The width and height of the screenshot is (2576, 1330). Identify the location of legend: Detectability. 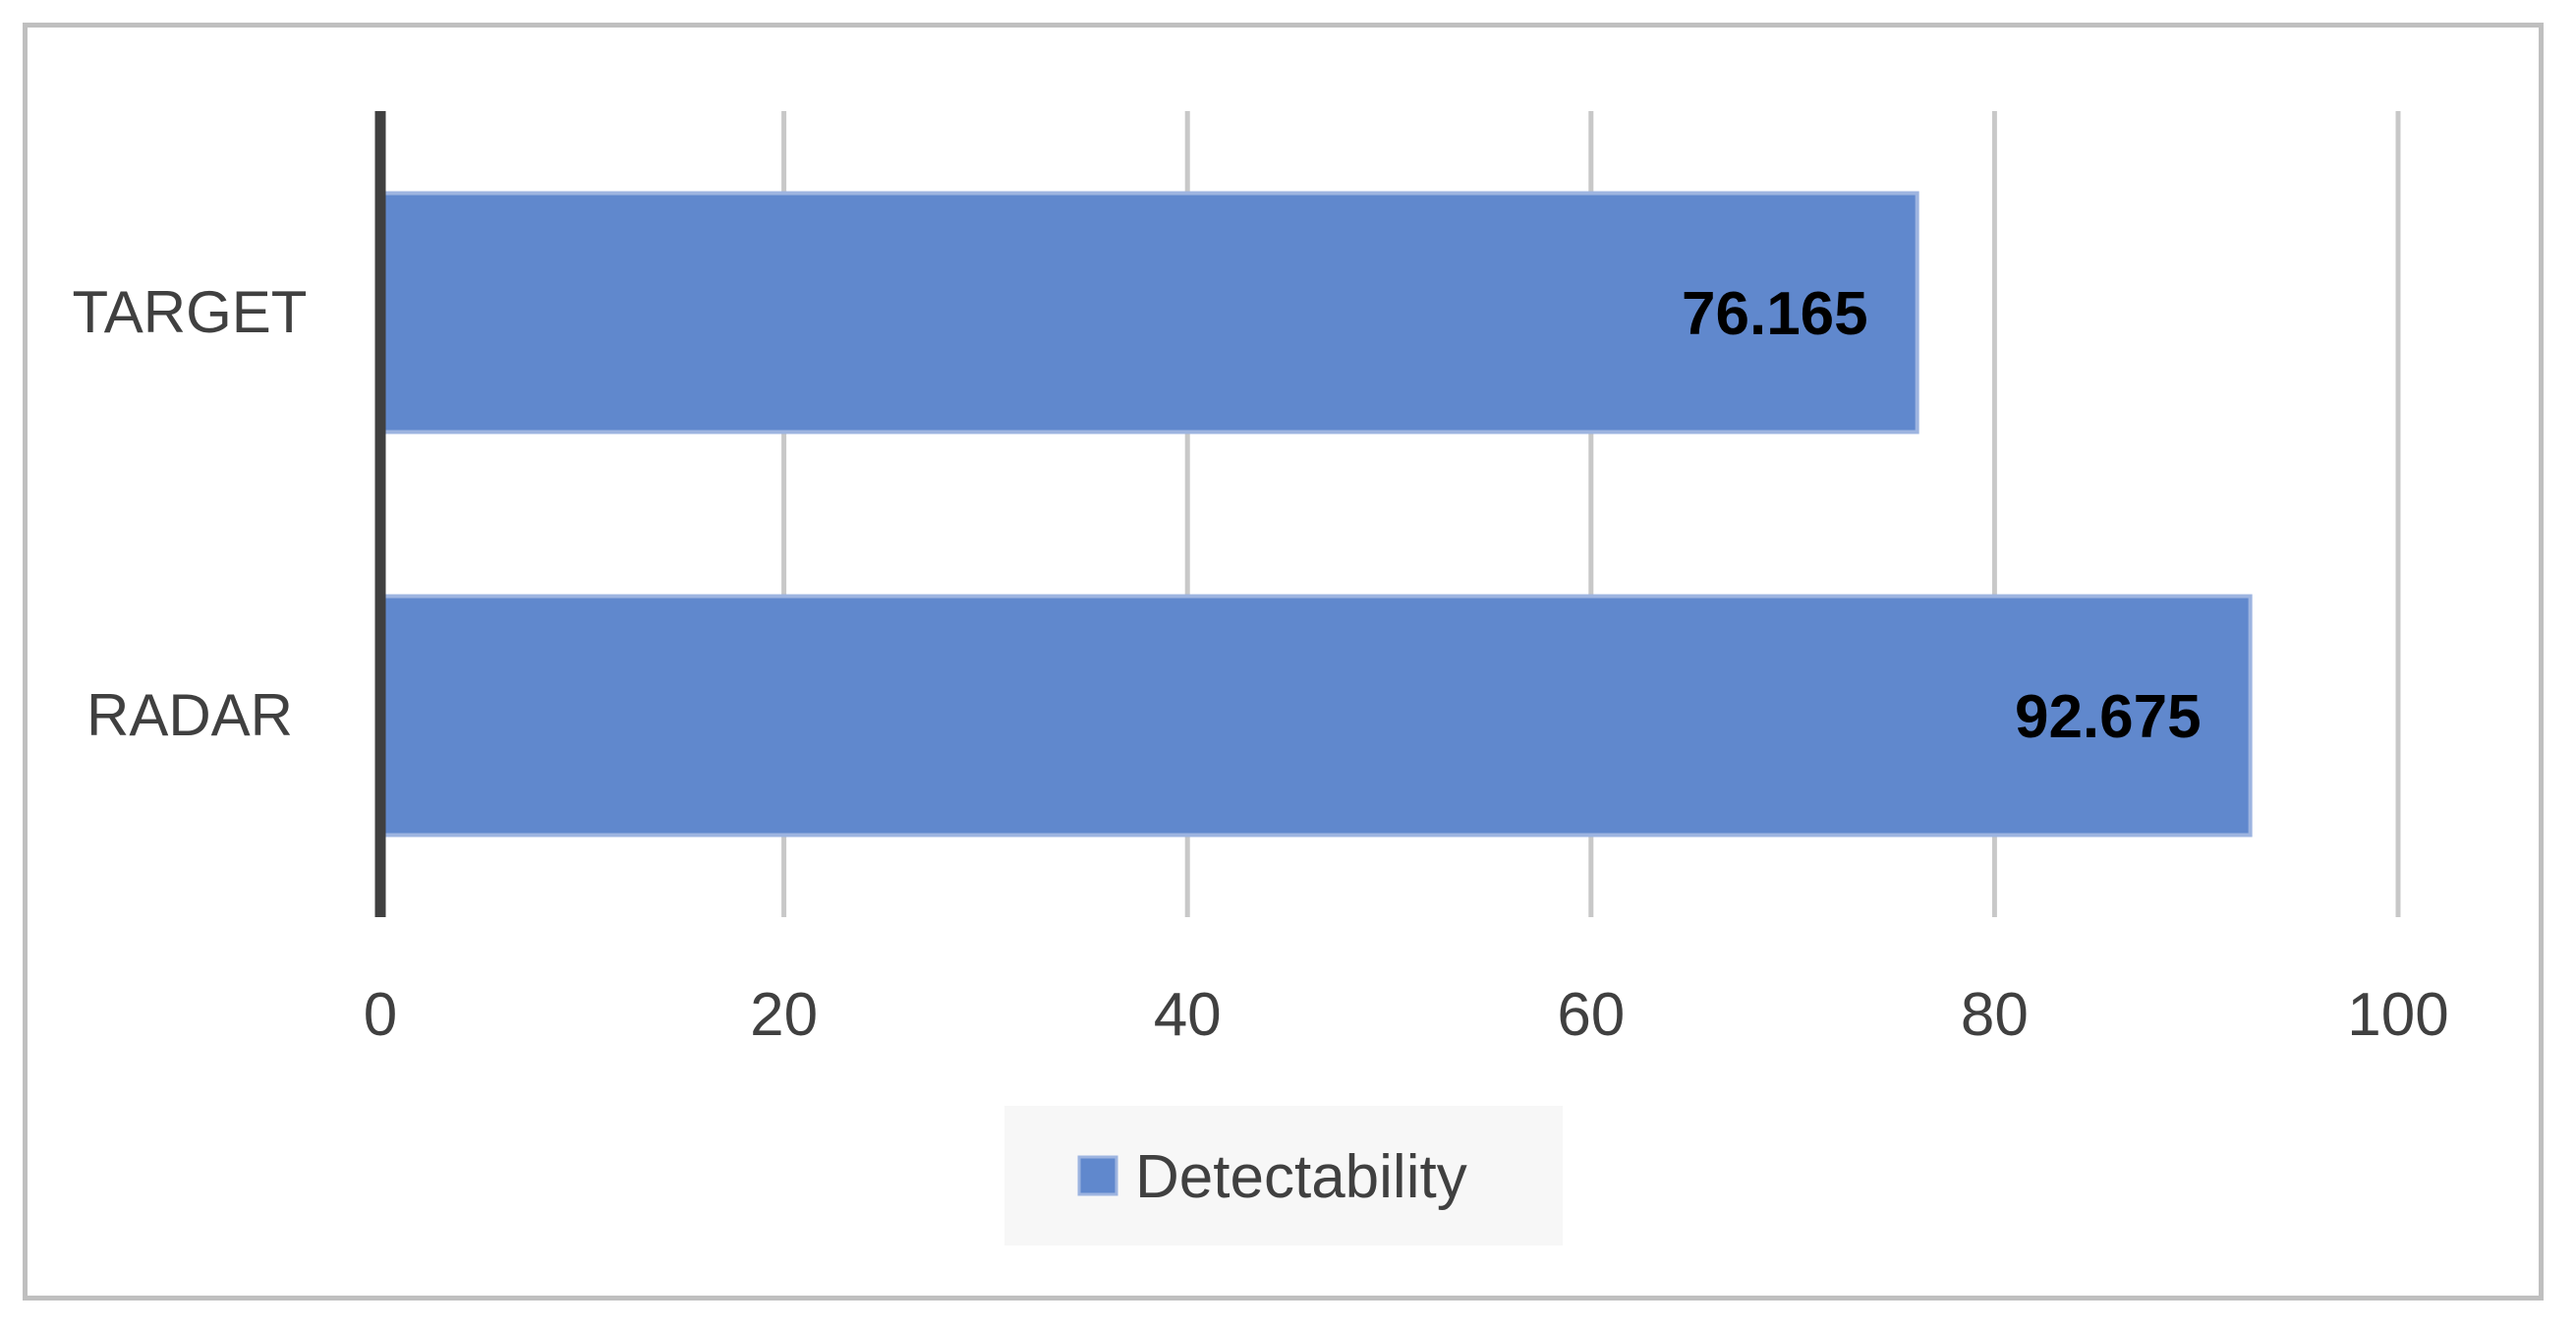
(1283, 1175).